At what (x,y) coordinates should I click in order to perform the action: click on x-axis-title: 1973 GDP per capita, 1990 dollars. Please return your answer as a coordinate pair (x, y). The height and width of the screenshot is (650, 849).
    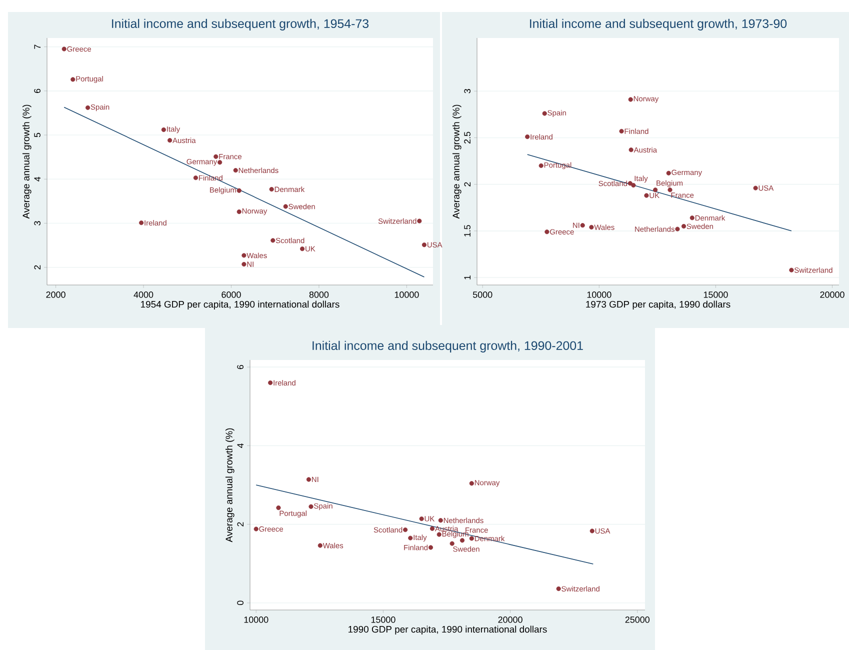
    Looking at the image, I should click on (658, 305).